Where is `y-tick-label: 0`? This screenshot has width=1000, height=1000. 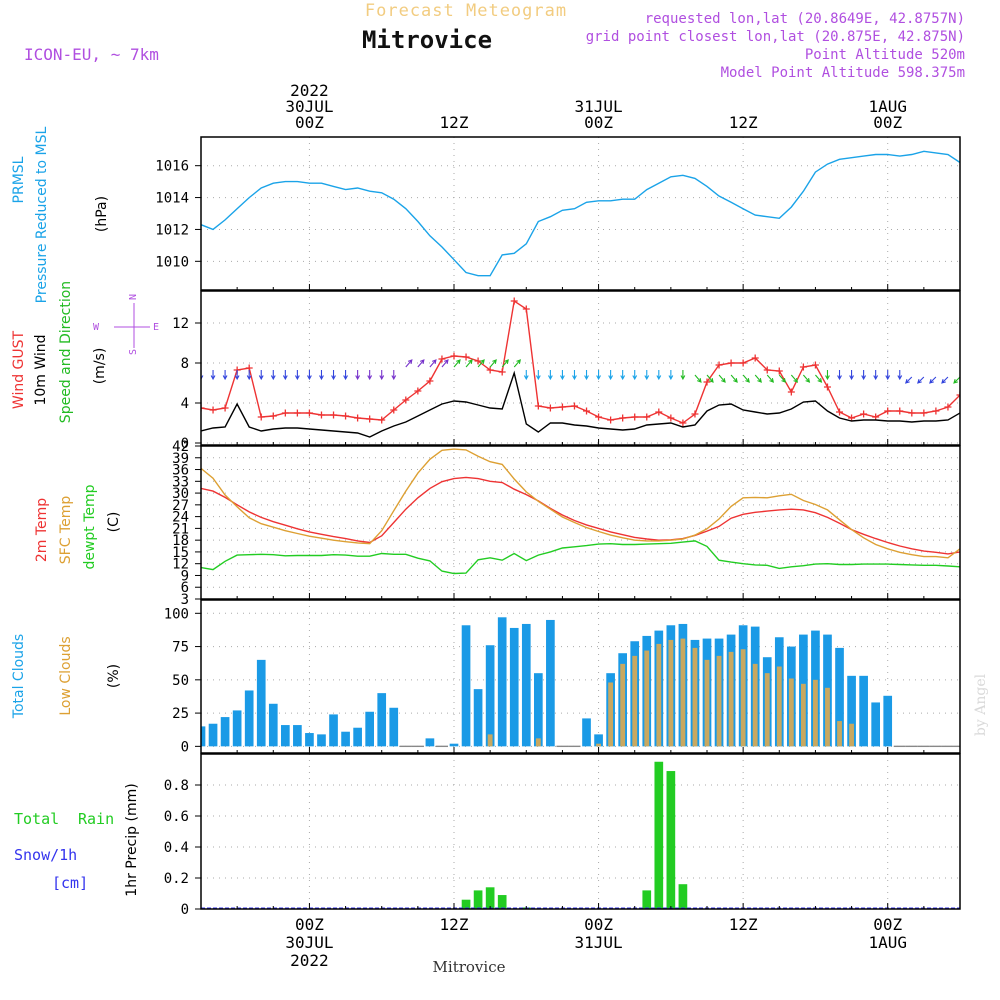 y-tick-label: 0 is located at coordinates (185, 910).